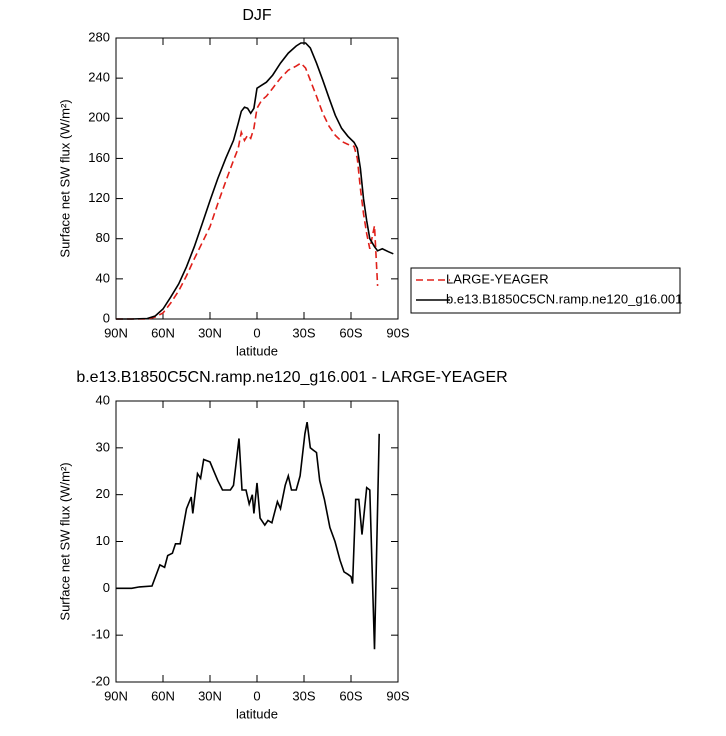 The image size is (726, 736). Describe the element at coordinates (497, 278) in the screenshot. I see `legend-label: LARGE-YEAGER` at that location.